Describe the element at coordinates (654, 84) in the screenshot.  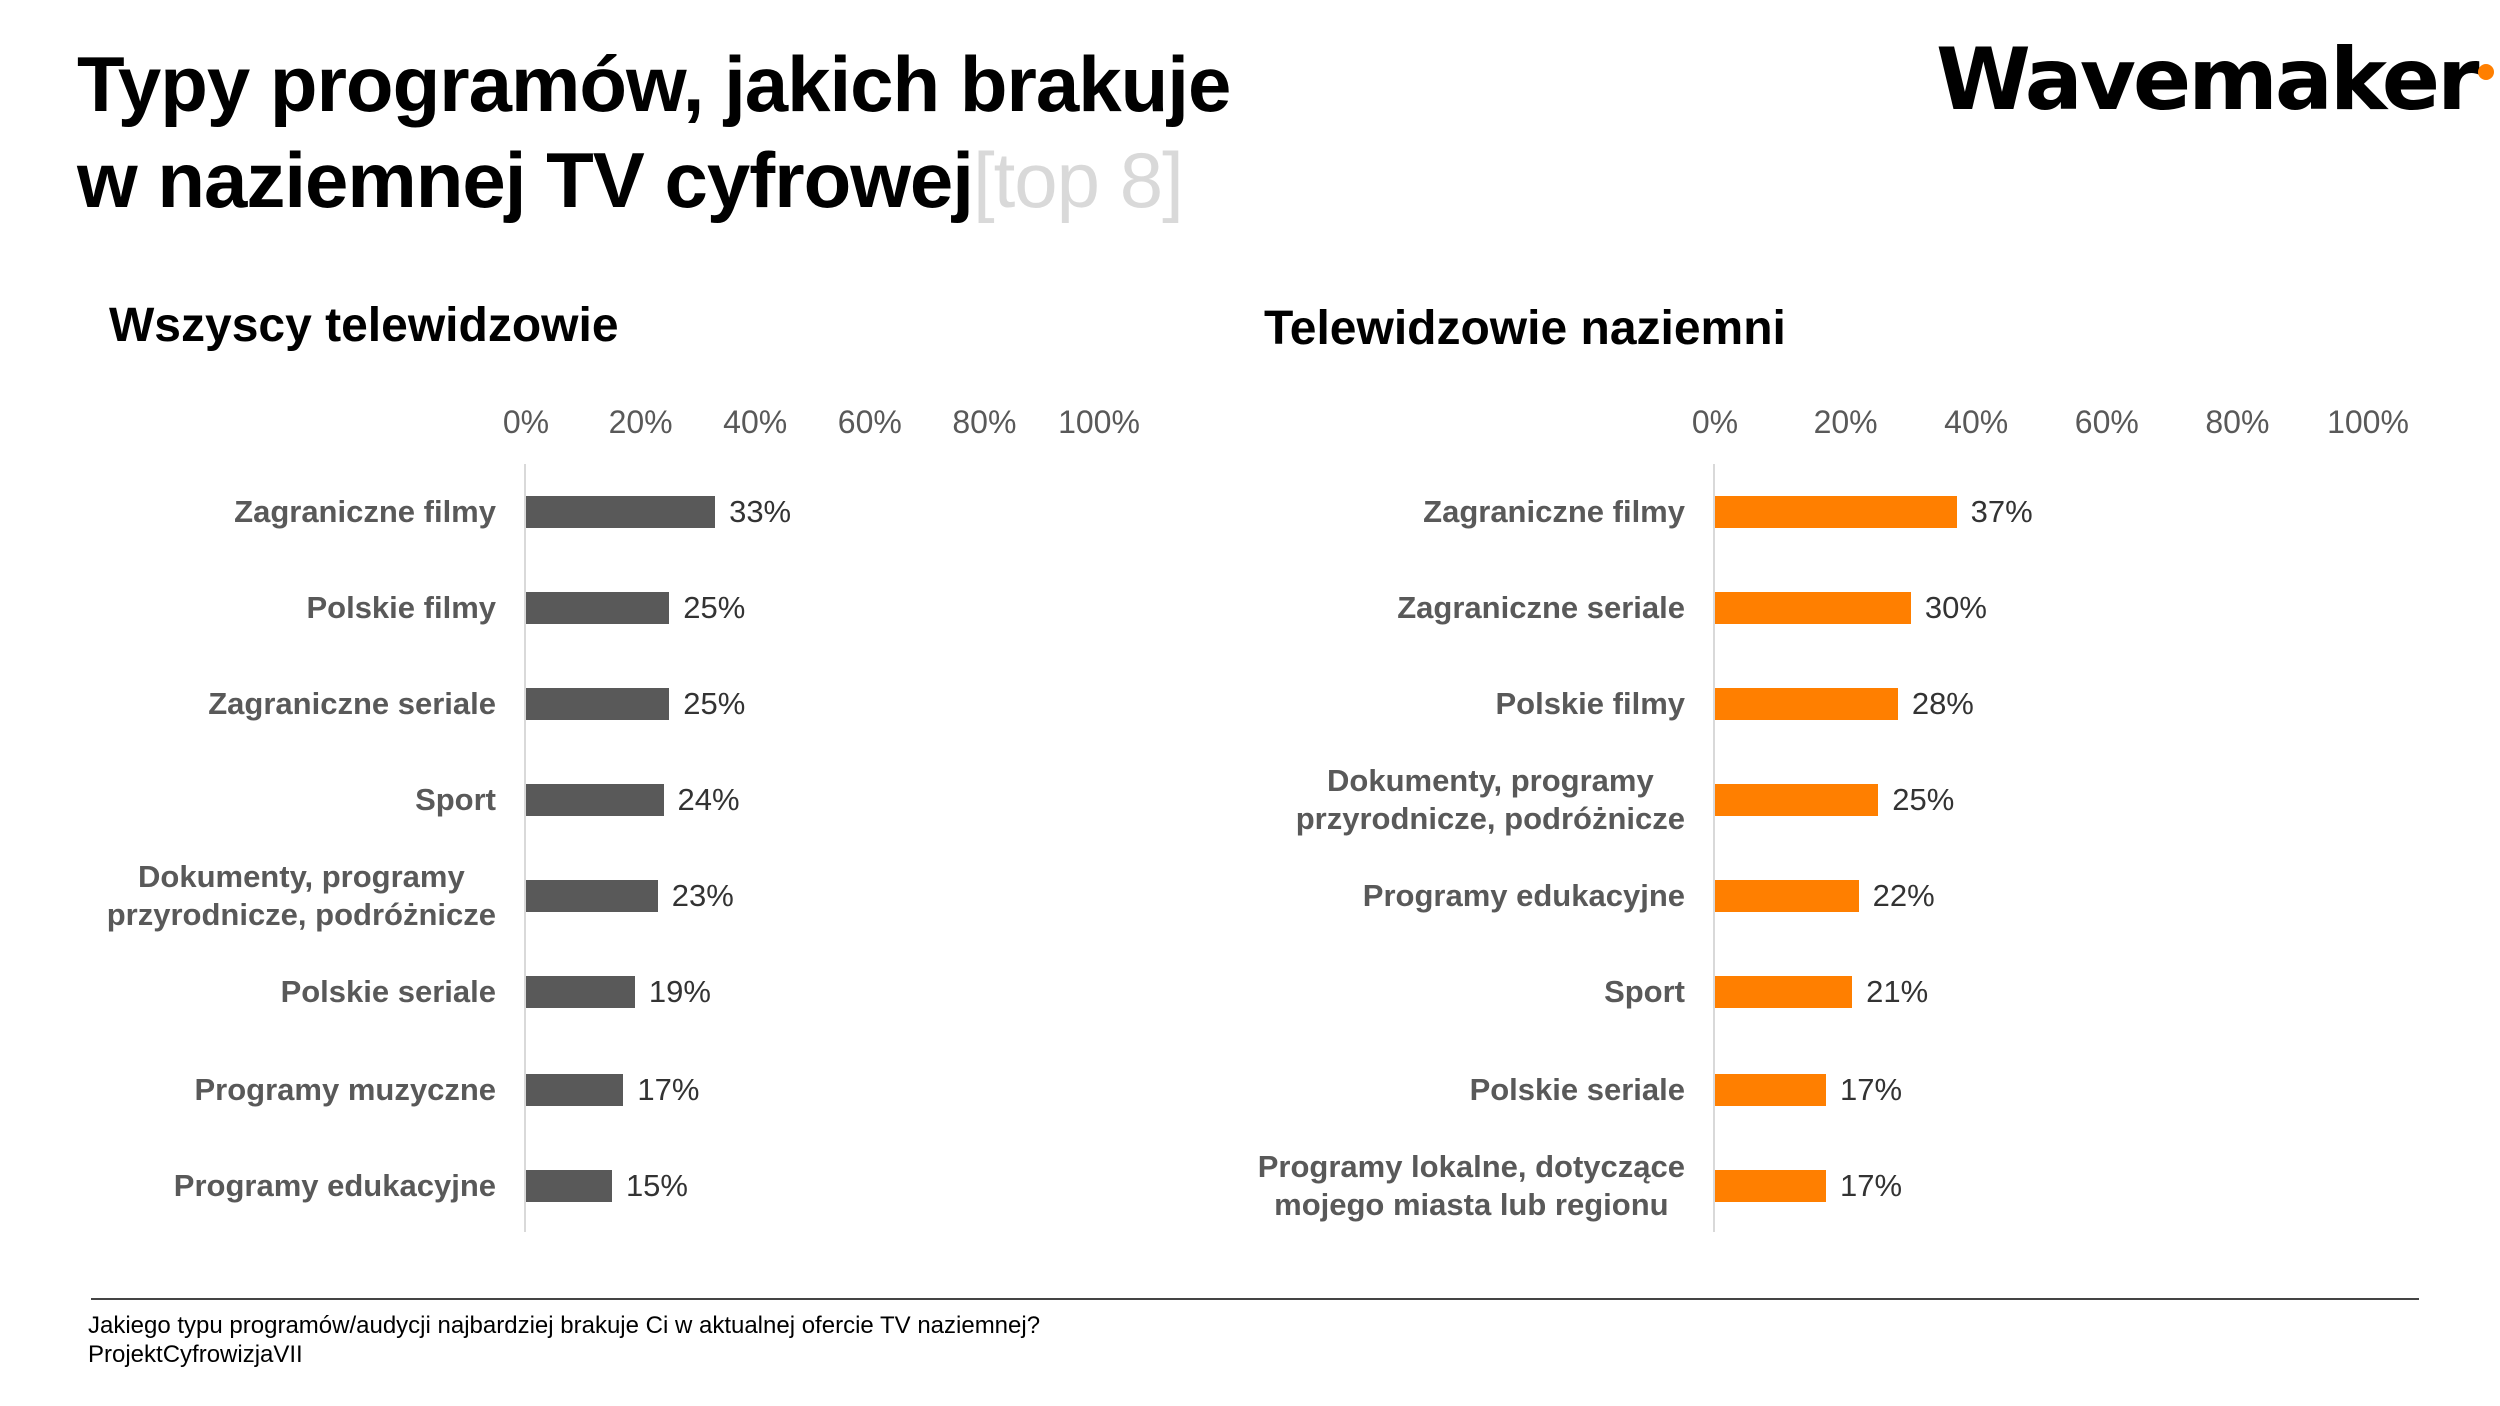
I see `title-line-1: Typy programów, jakich brakuje` at that location.